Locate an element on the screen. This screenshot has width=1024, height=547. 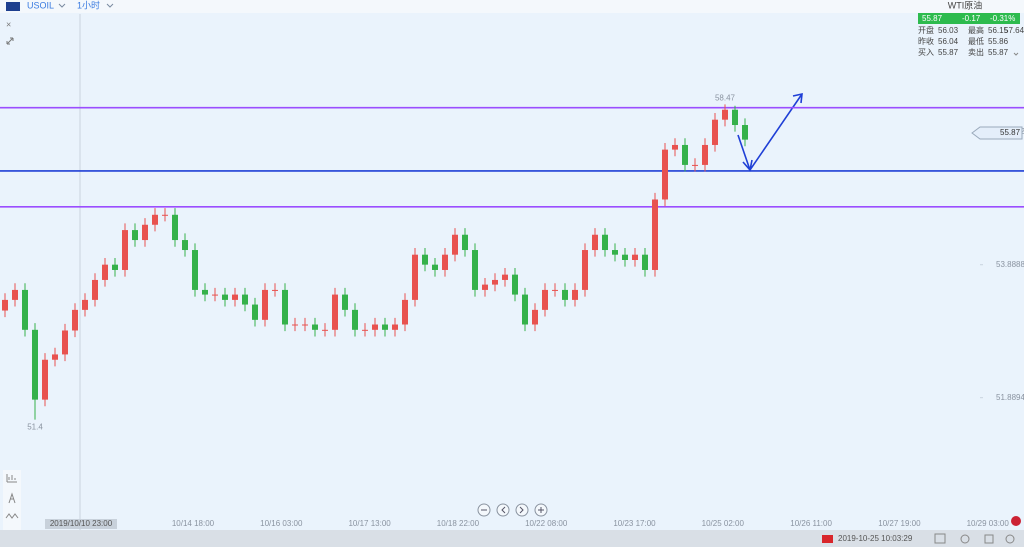
interval: 1小时 is located at coordinates (88, 5).